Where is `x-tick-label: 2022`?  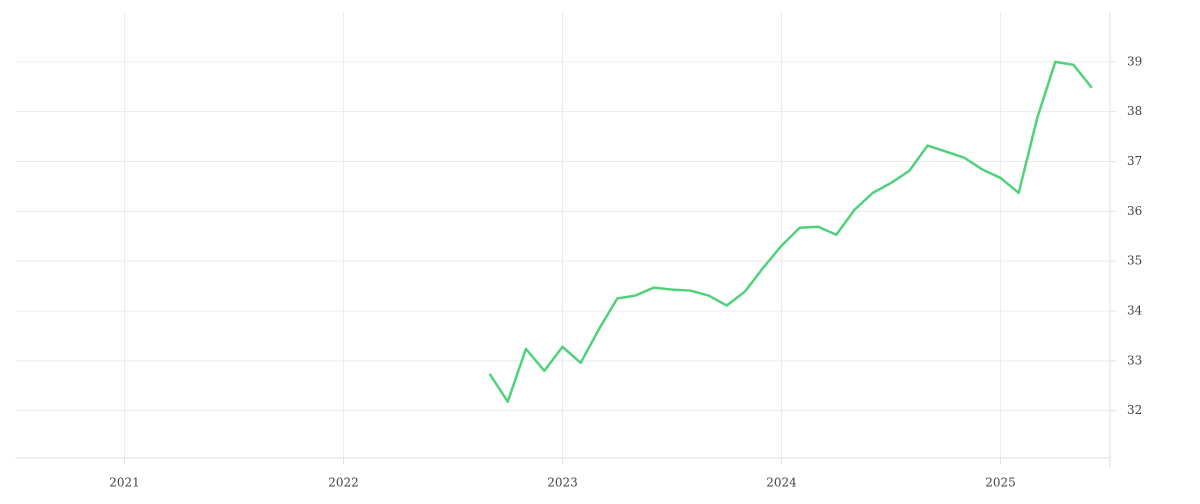
x-tick-label: 2022 is located at coordinates (343, 483).